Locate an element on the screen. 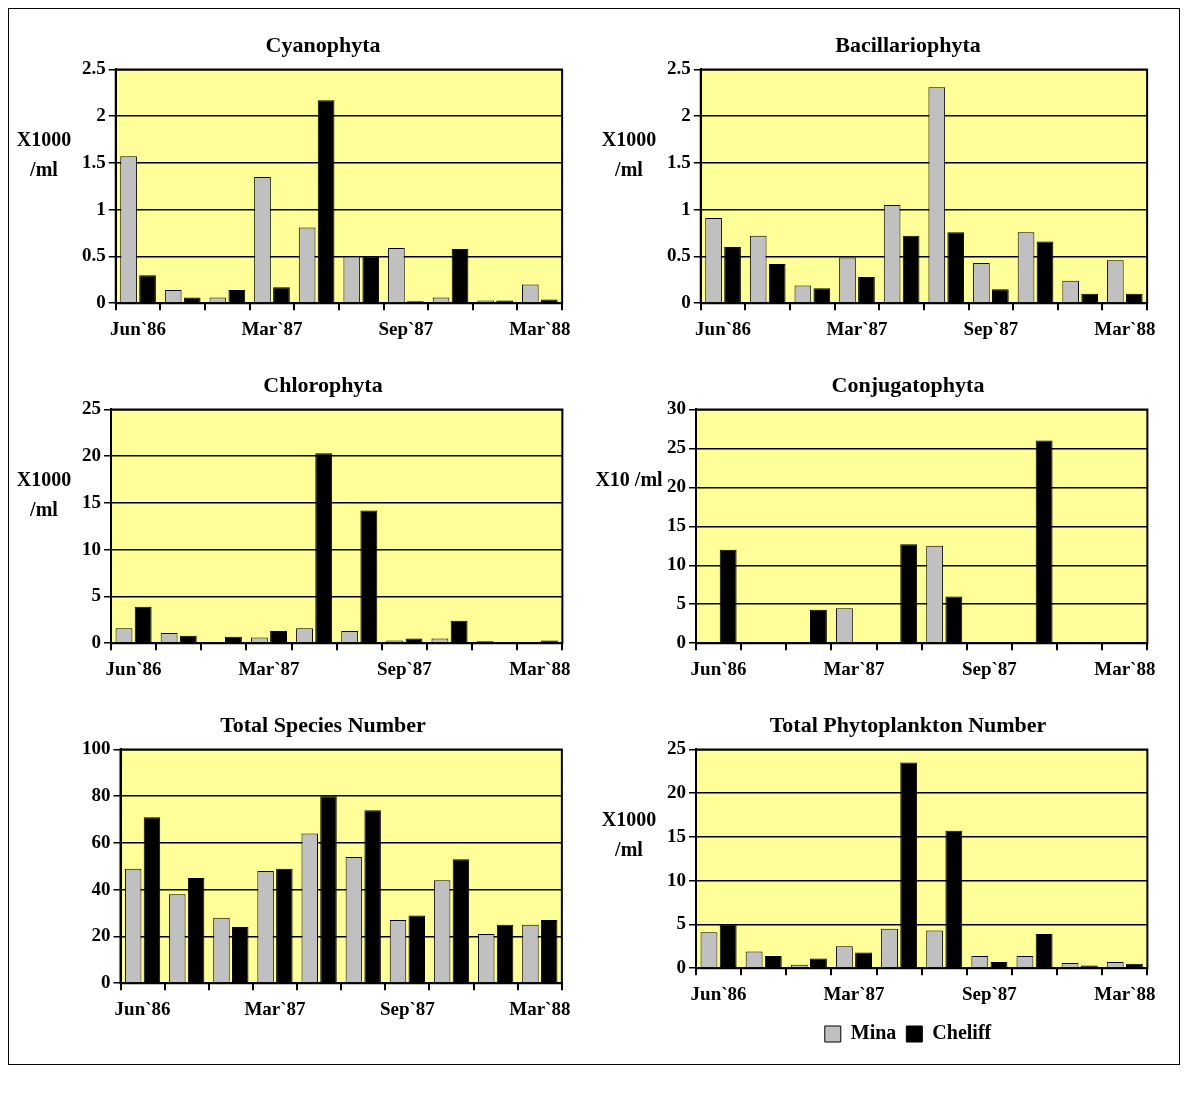 The image size is (1190, 1110). chart-title: Cyanophyta is located at coordinates (323, 44).